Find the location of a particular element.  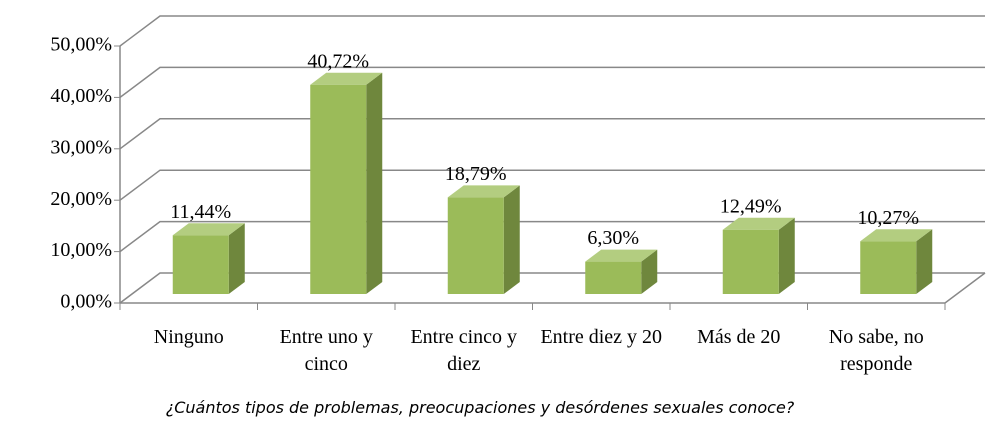

value-label: 18,79% is located at coordinates (476, 174).